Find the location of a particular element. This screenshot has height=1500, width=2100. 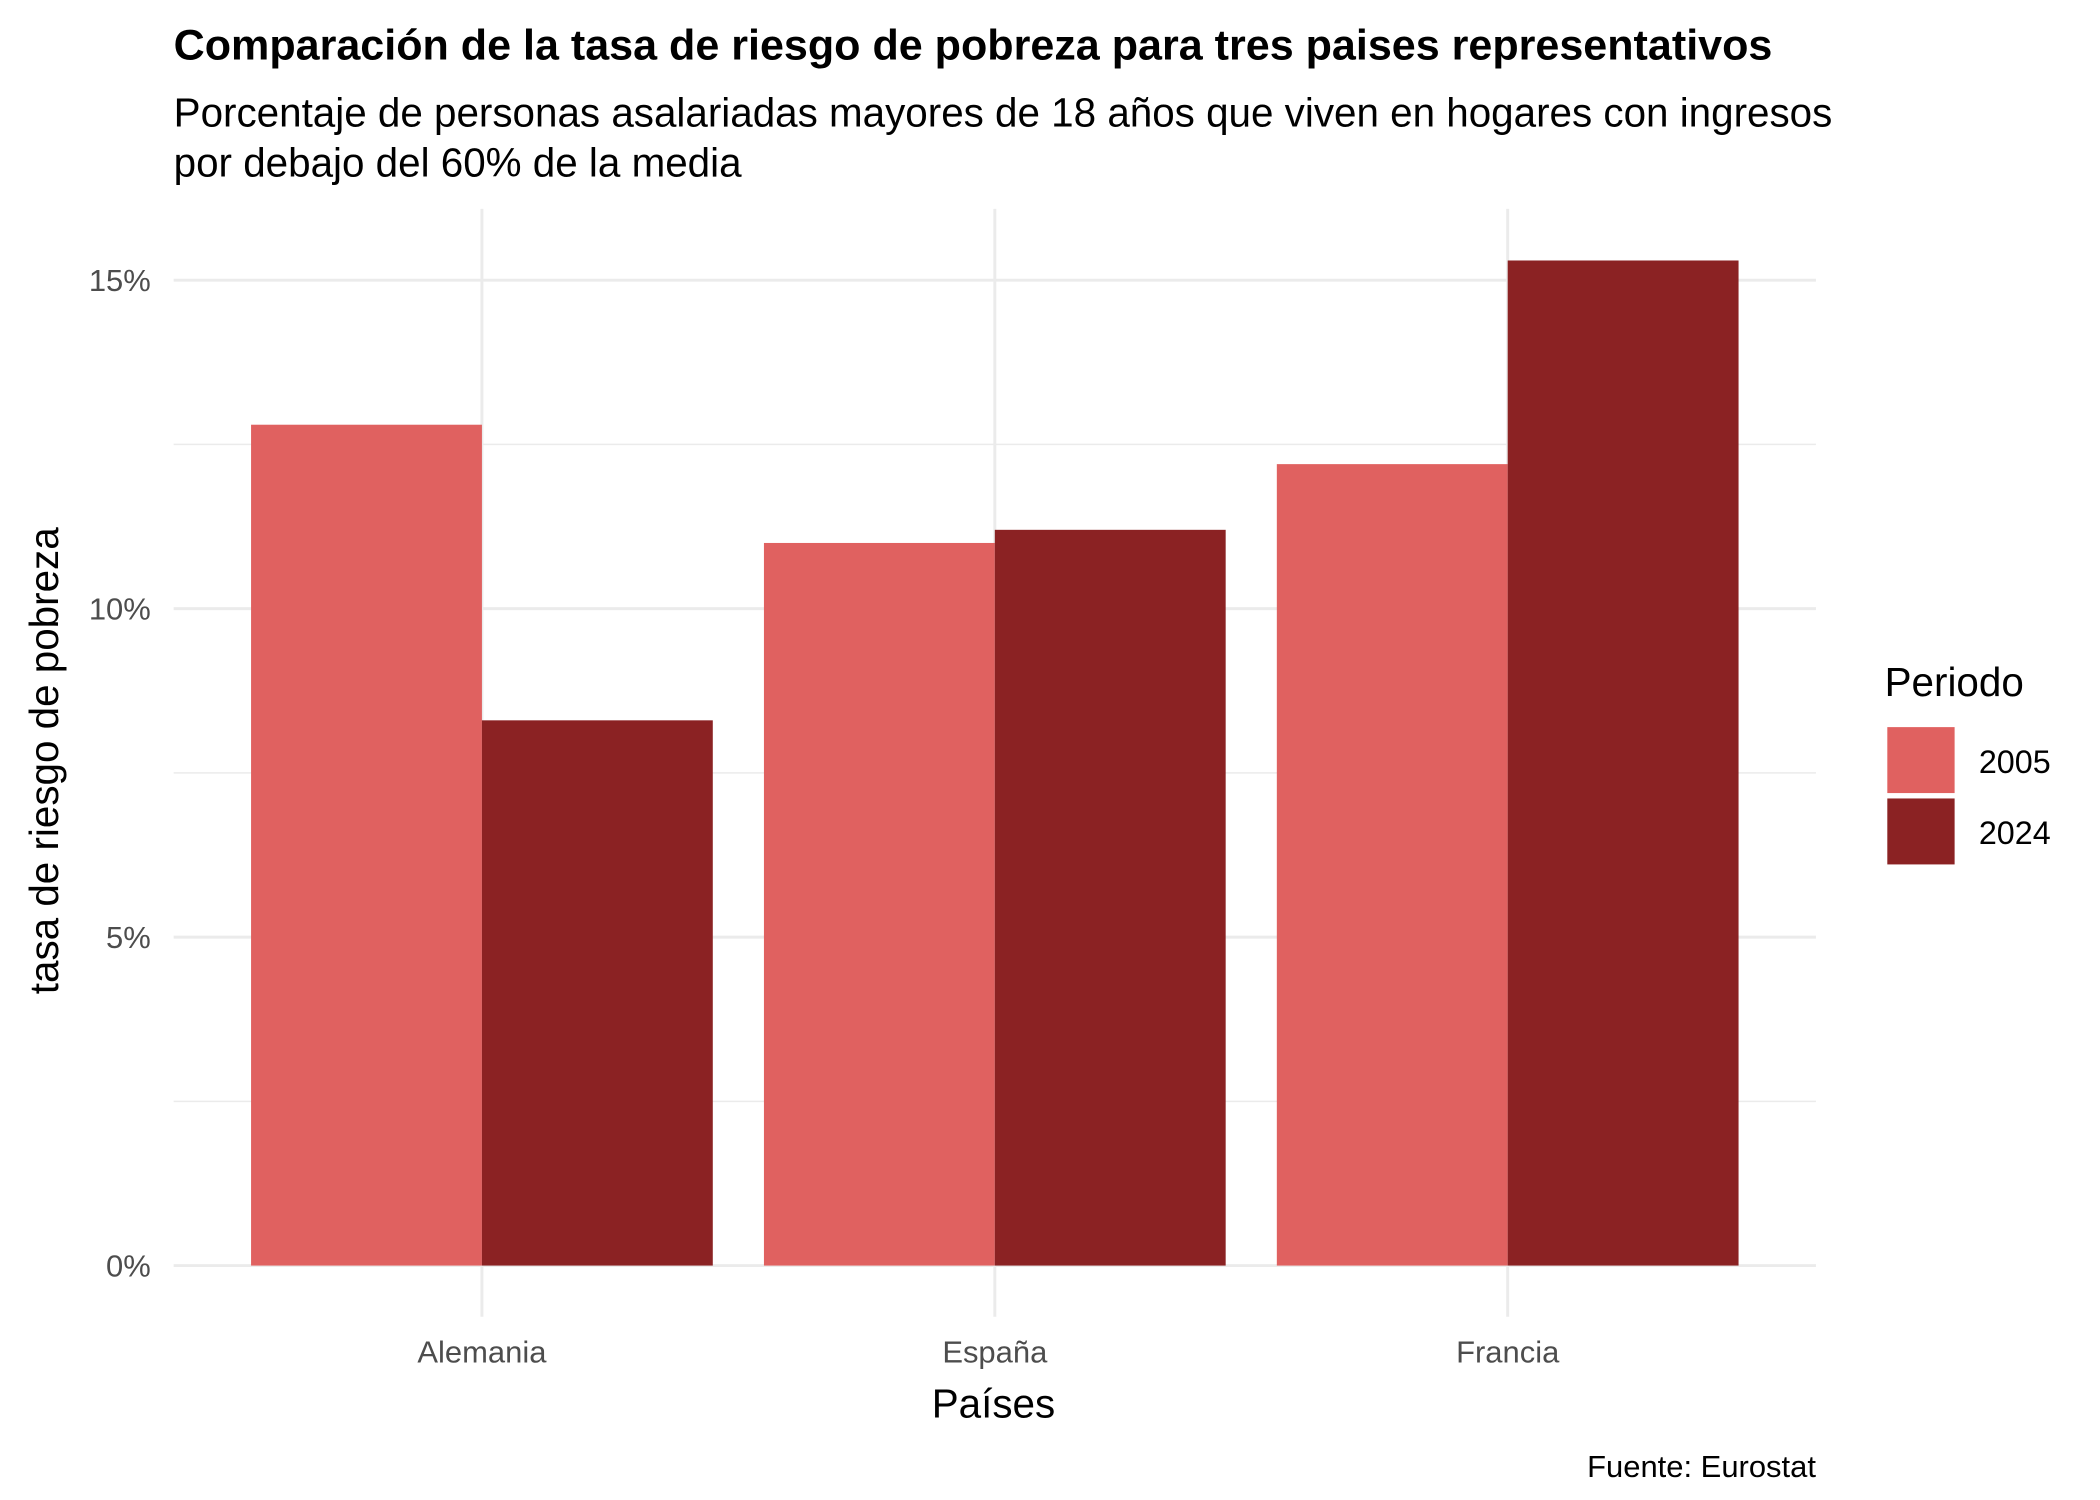

bar-alemania-2024 is located at coordinates (597, 993).